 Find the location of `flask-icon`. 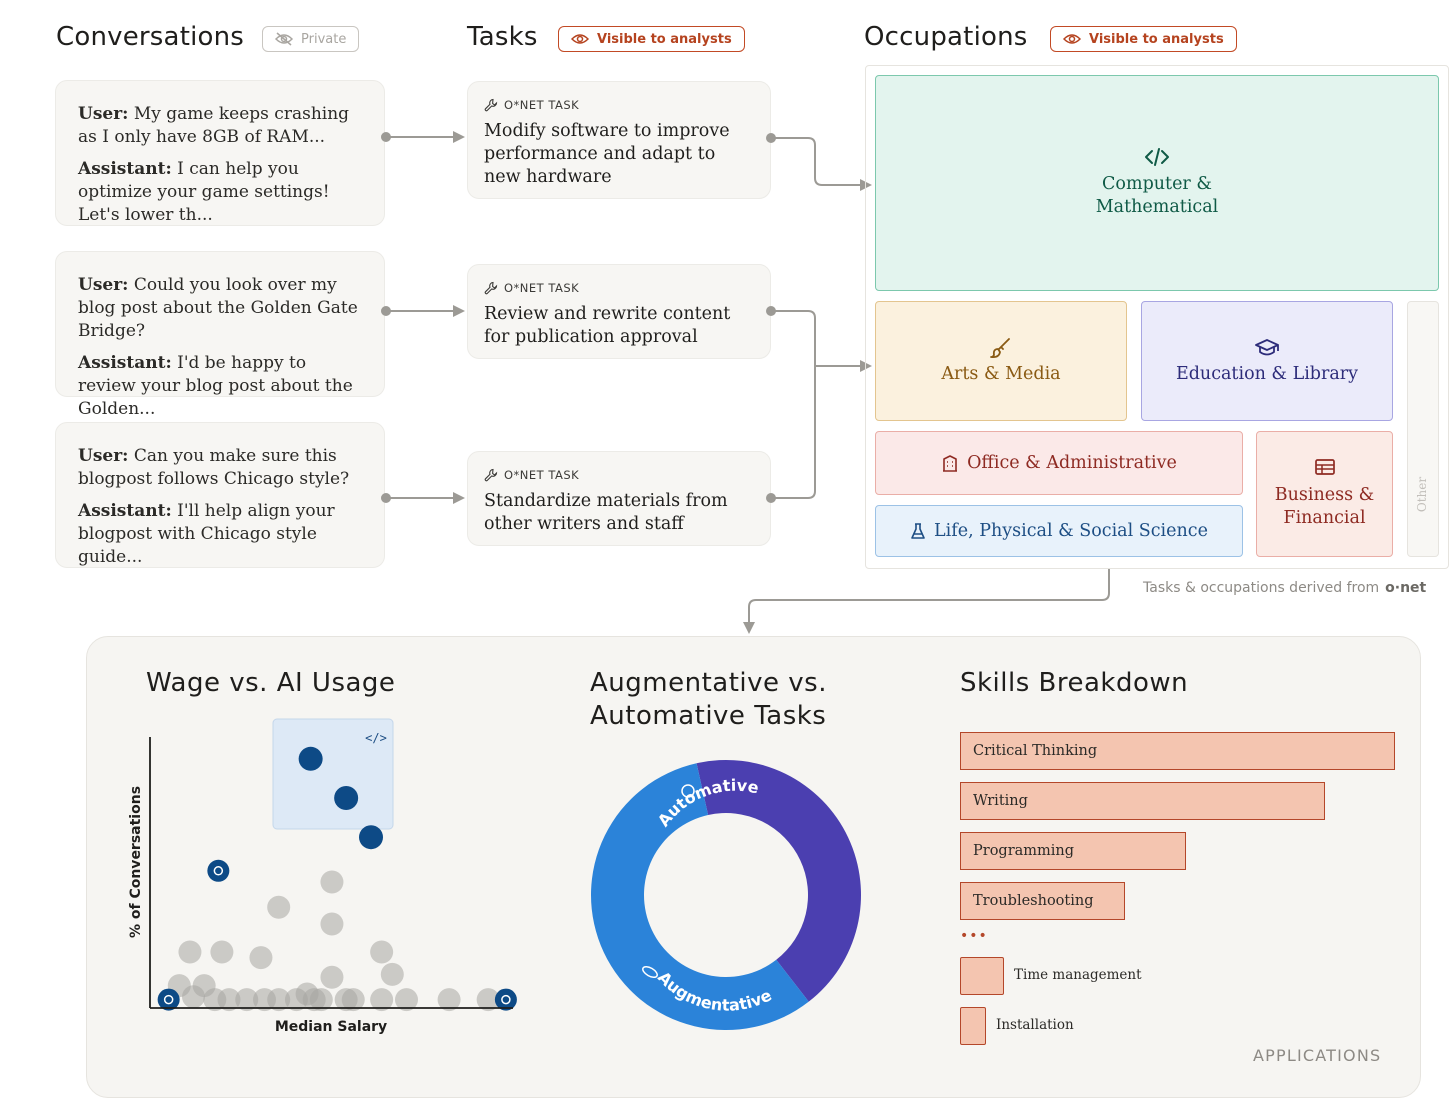

flask-icon is located at coordinates (918, 531).